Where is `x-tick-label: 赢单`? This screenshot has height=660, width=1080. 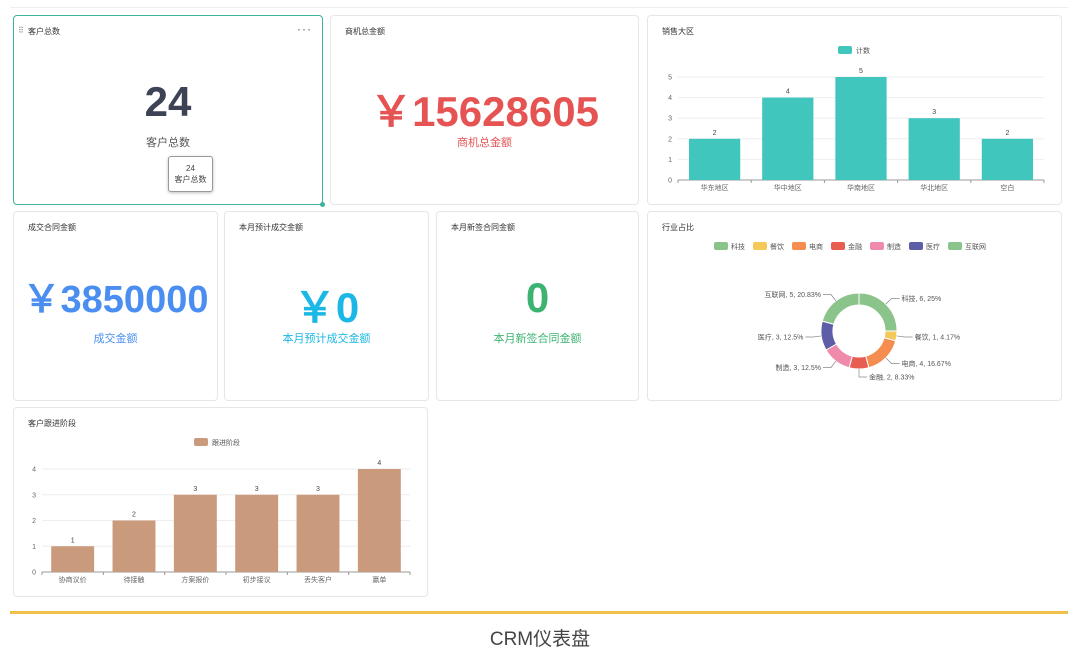 x-tick-label: 赢单 is located at coordinates (379, 579).